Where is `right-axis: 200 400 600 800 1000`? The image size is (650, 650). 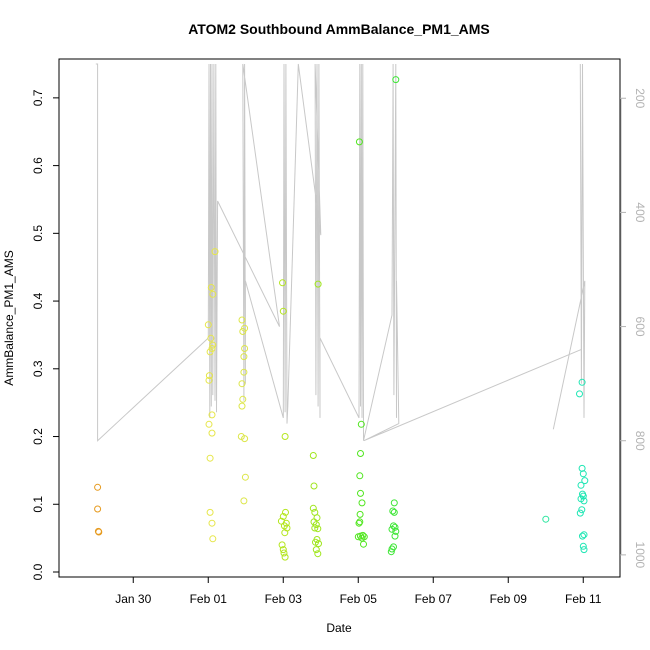 right-axis: 200 400 600 800 1000 is located at coordinates (633, 328).